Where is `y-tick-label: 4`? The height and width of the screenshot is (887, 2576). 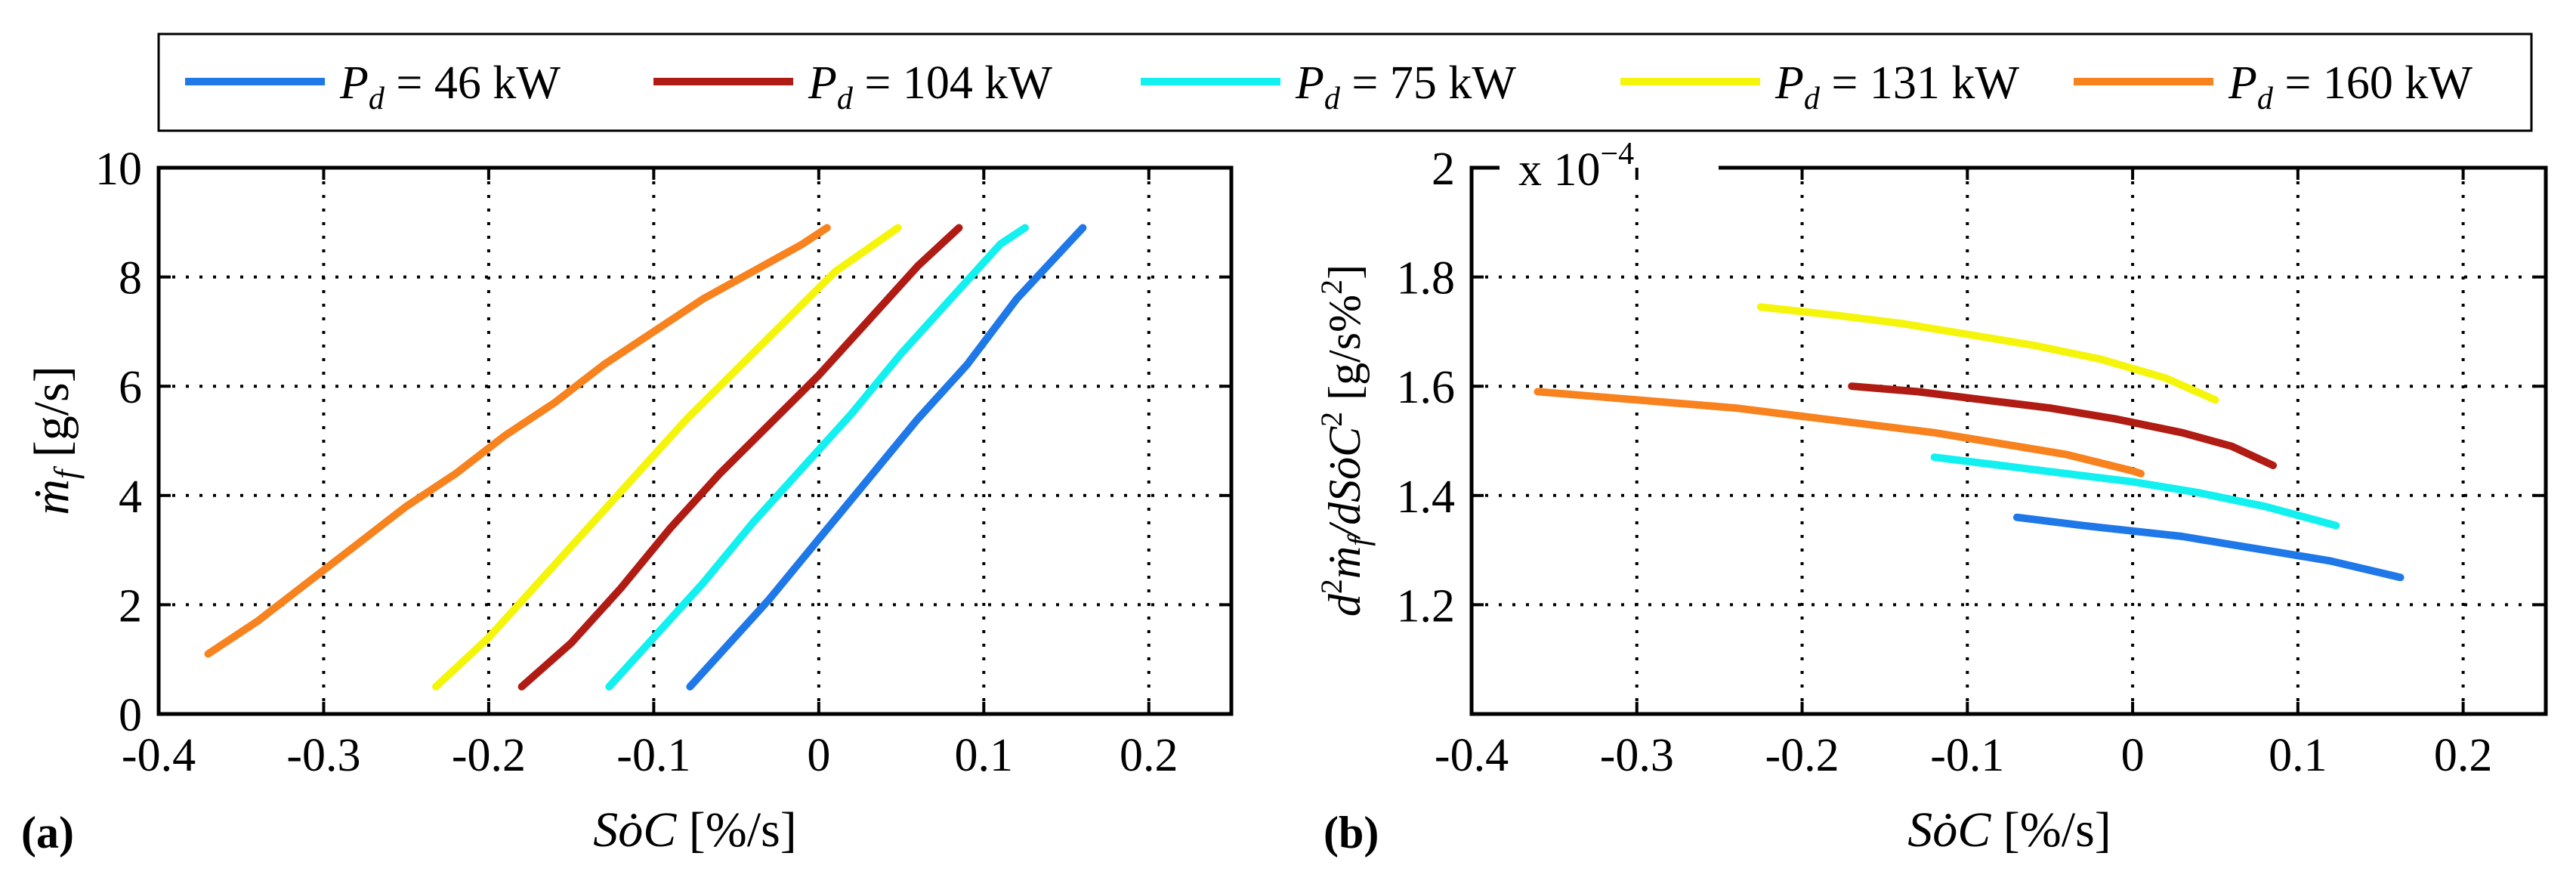 y-tick-label: 4 is located at coordinates (130, 497).